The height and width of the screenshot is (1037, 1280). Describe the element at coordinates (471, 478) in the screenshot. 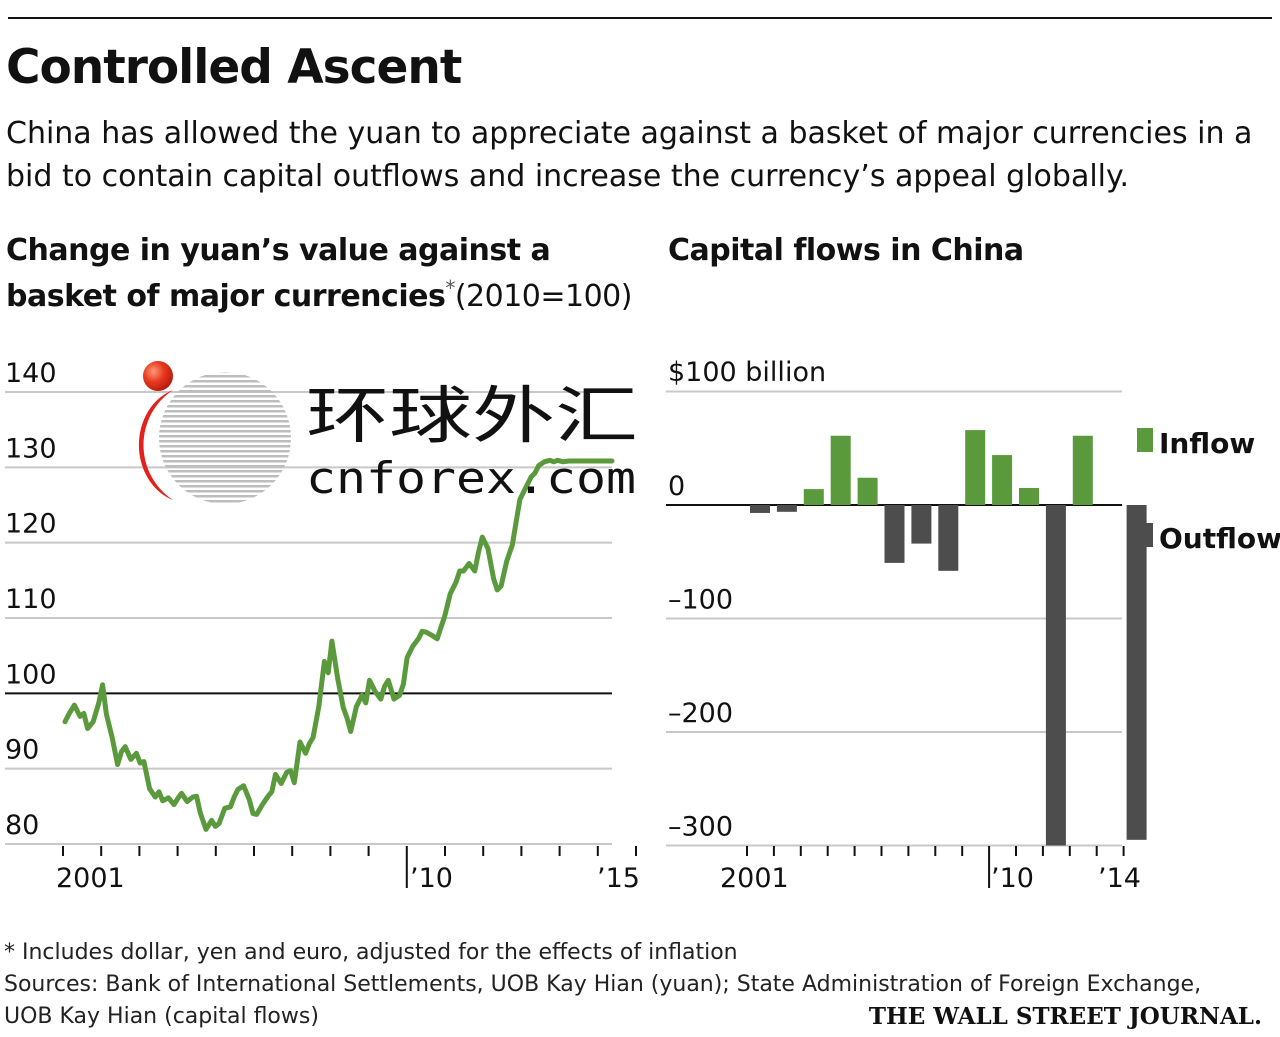

I see `watermark-domain-text: cnforex.com` at that location.